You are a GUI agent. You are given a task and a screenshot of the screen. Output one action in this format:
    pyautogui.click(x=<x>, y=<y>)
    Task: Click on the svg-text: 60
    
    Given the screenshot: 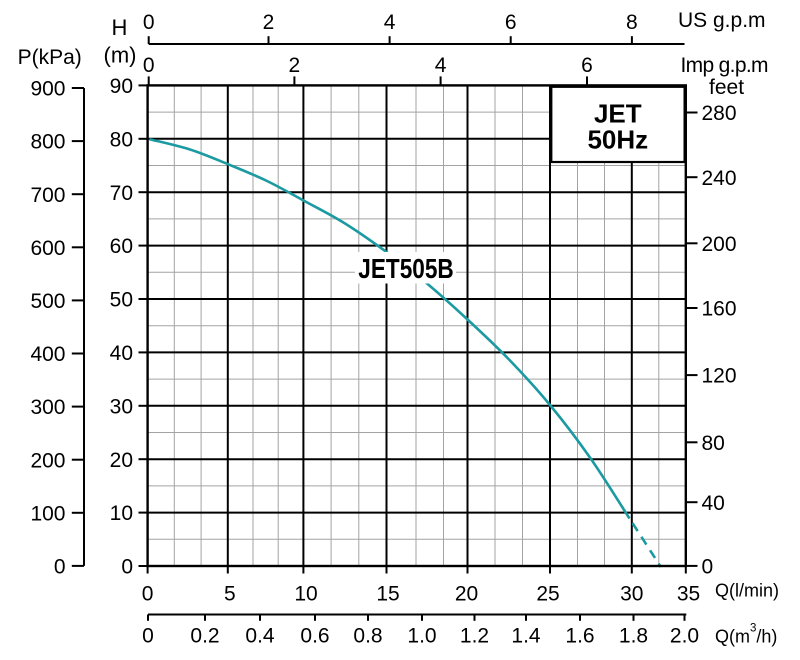 What is the action you would take?
    pyautogui.click(x=121, y=246)
    